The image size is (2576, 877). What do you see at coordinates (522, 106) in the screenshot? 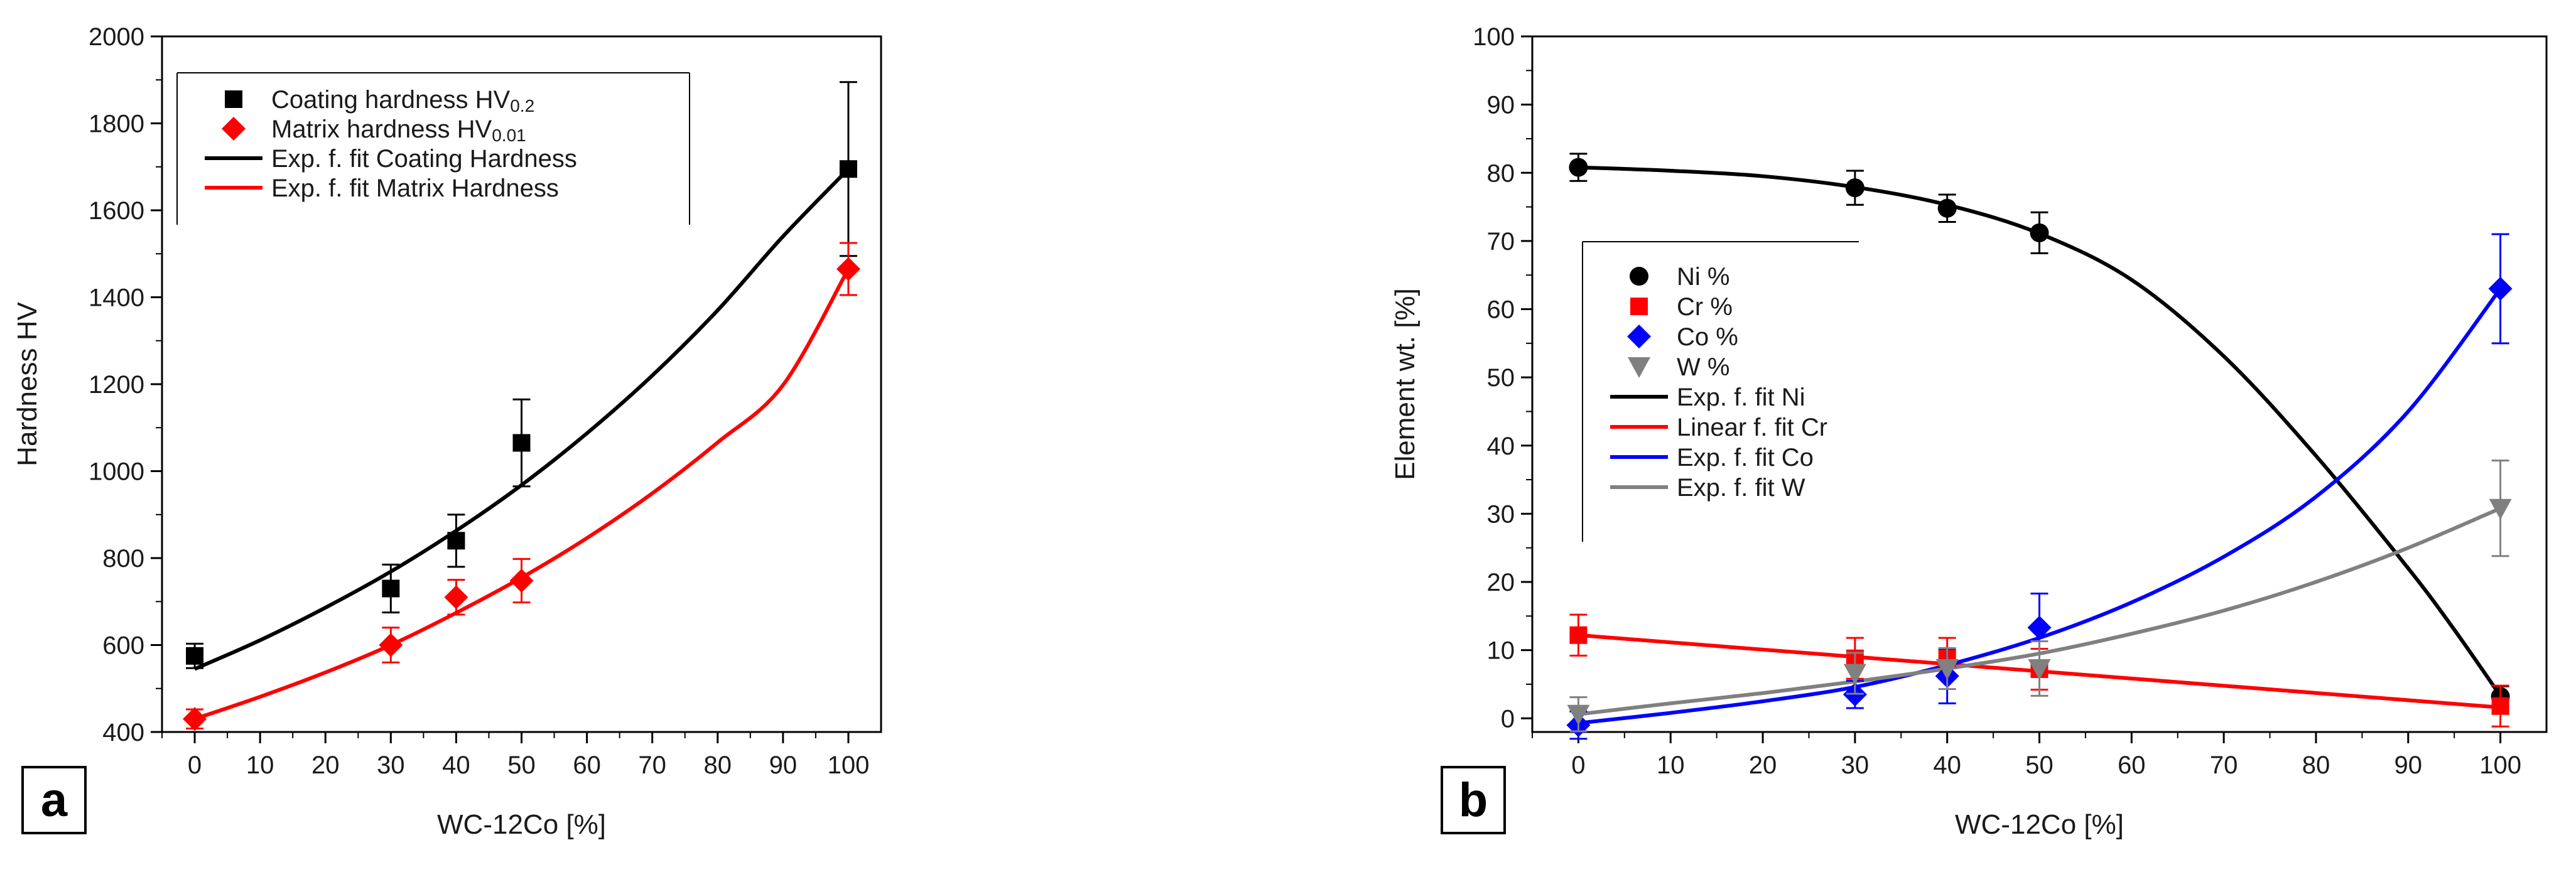
I see `legend-label-subscript: 0.2` at bounding box center [522, 106].